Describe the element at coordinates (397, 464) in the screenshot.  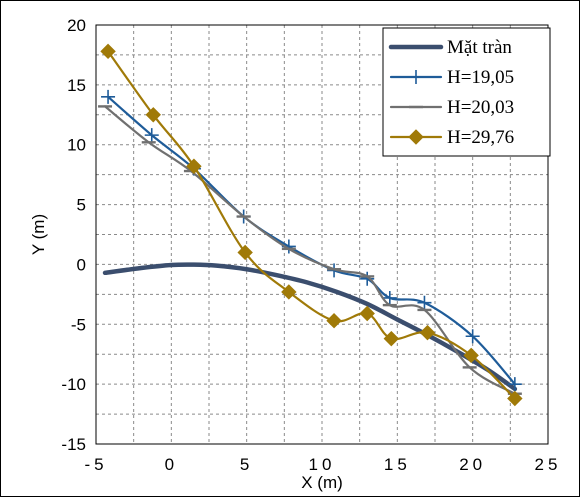
I see `x-tick-label: 15` at that location.